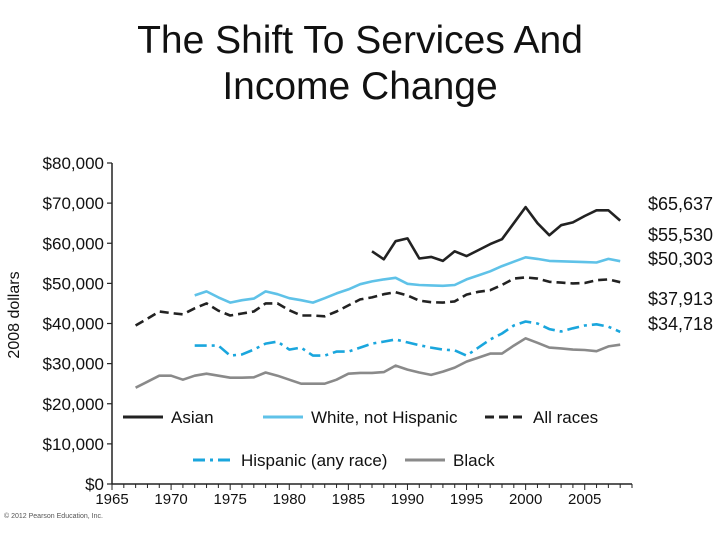 The height and width of the screenshot is (540, 720). Describe the element at coordinates (496, 234) in the screenshot. I see `series-line-asian` at that location.